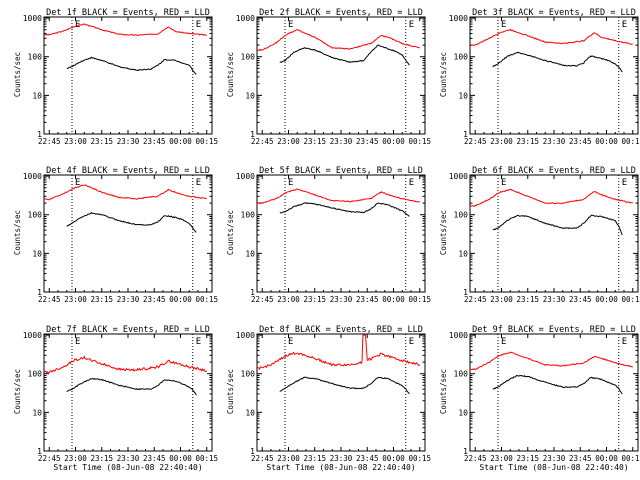  Describe the element at coordinates (554, 171) in the screenshot. I see `panel-title: Det 6f BLACK = Events, RED = LLD` at that location.